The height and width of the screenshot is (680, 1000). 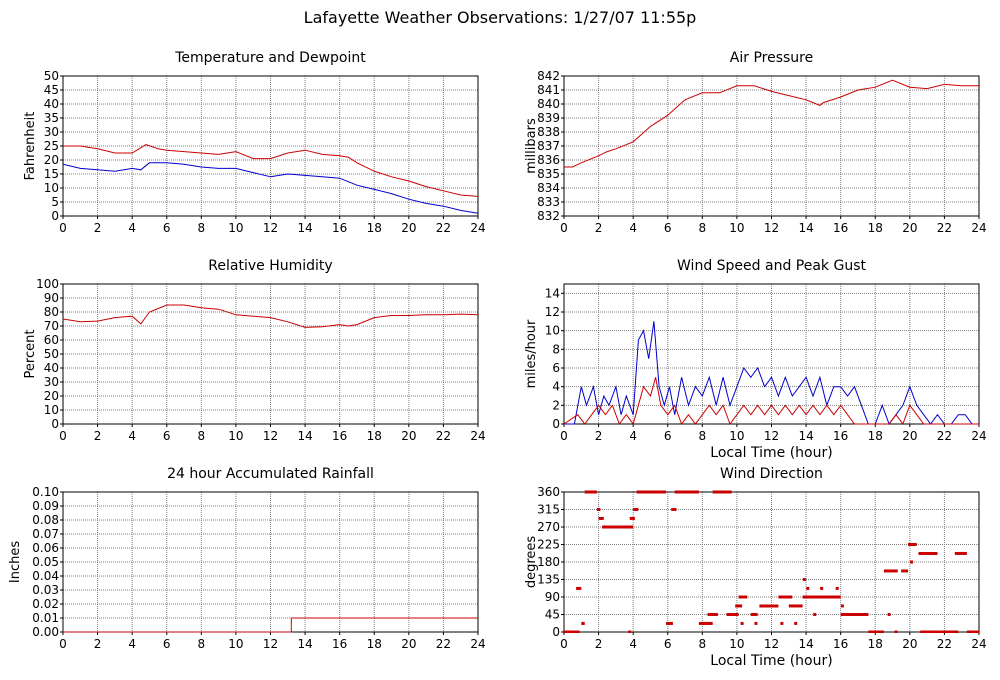 What do you see at coordinates (552, 331) in the screenshot?
I see `wind-speed-ytick-label: 10` at bounding box center [552, 331].